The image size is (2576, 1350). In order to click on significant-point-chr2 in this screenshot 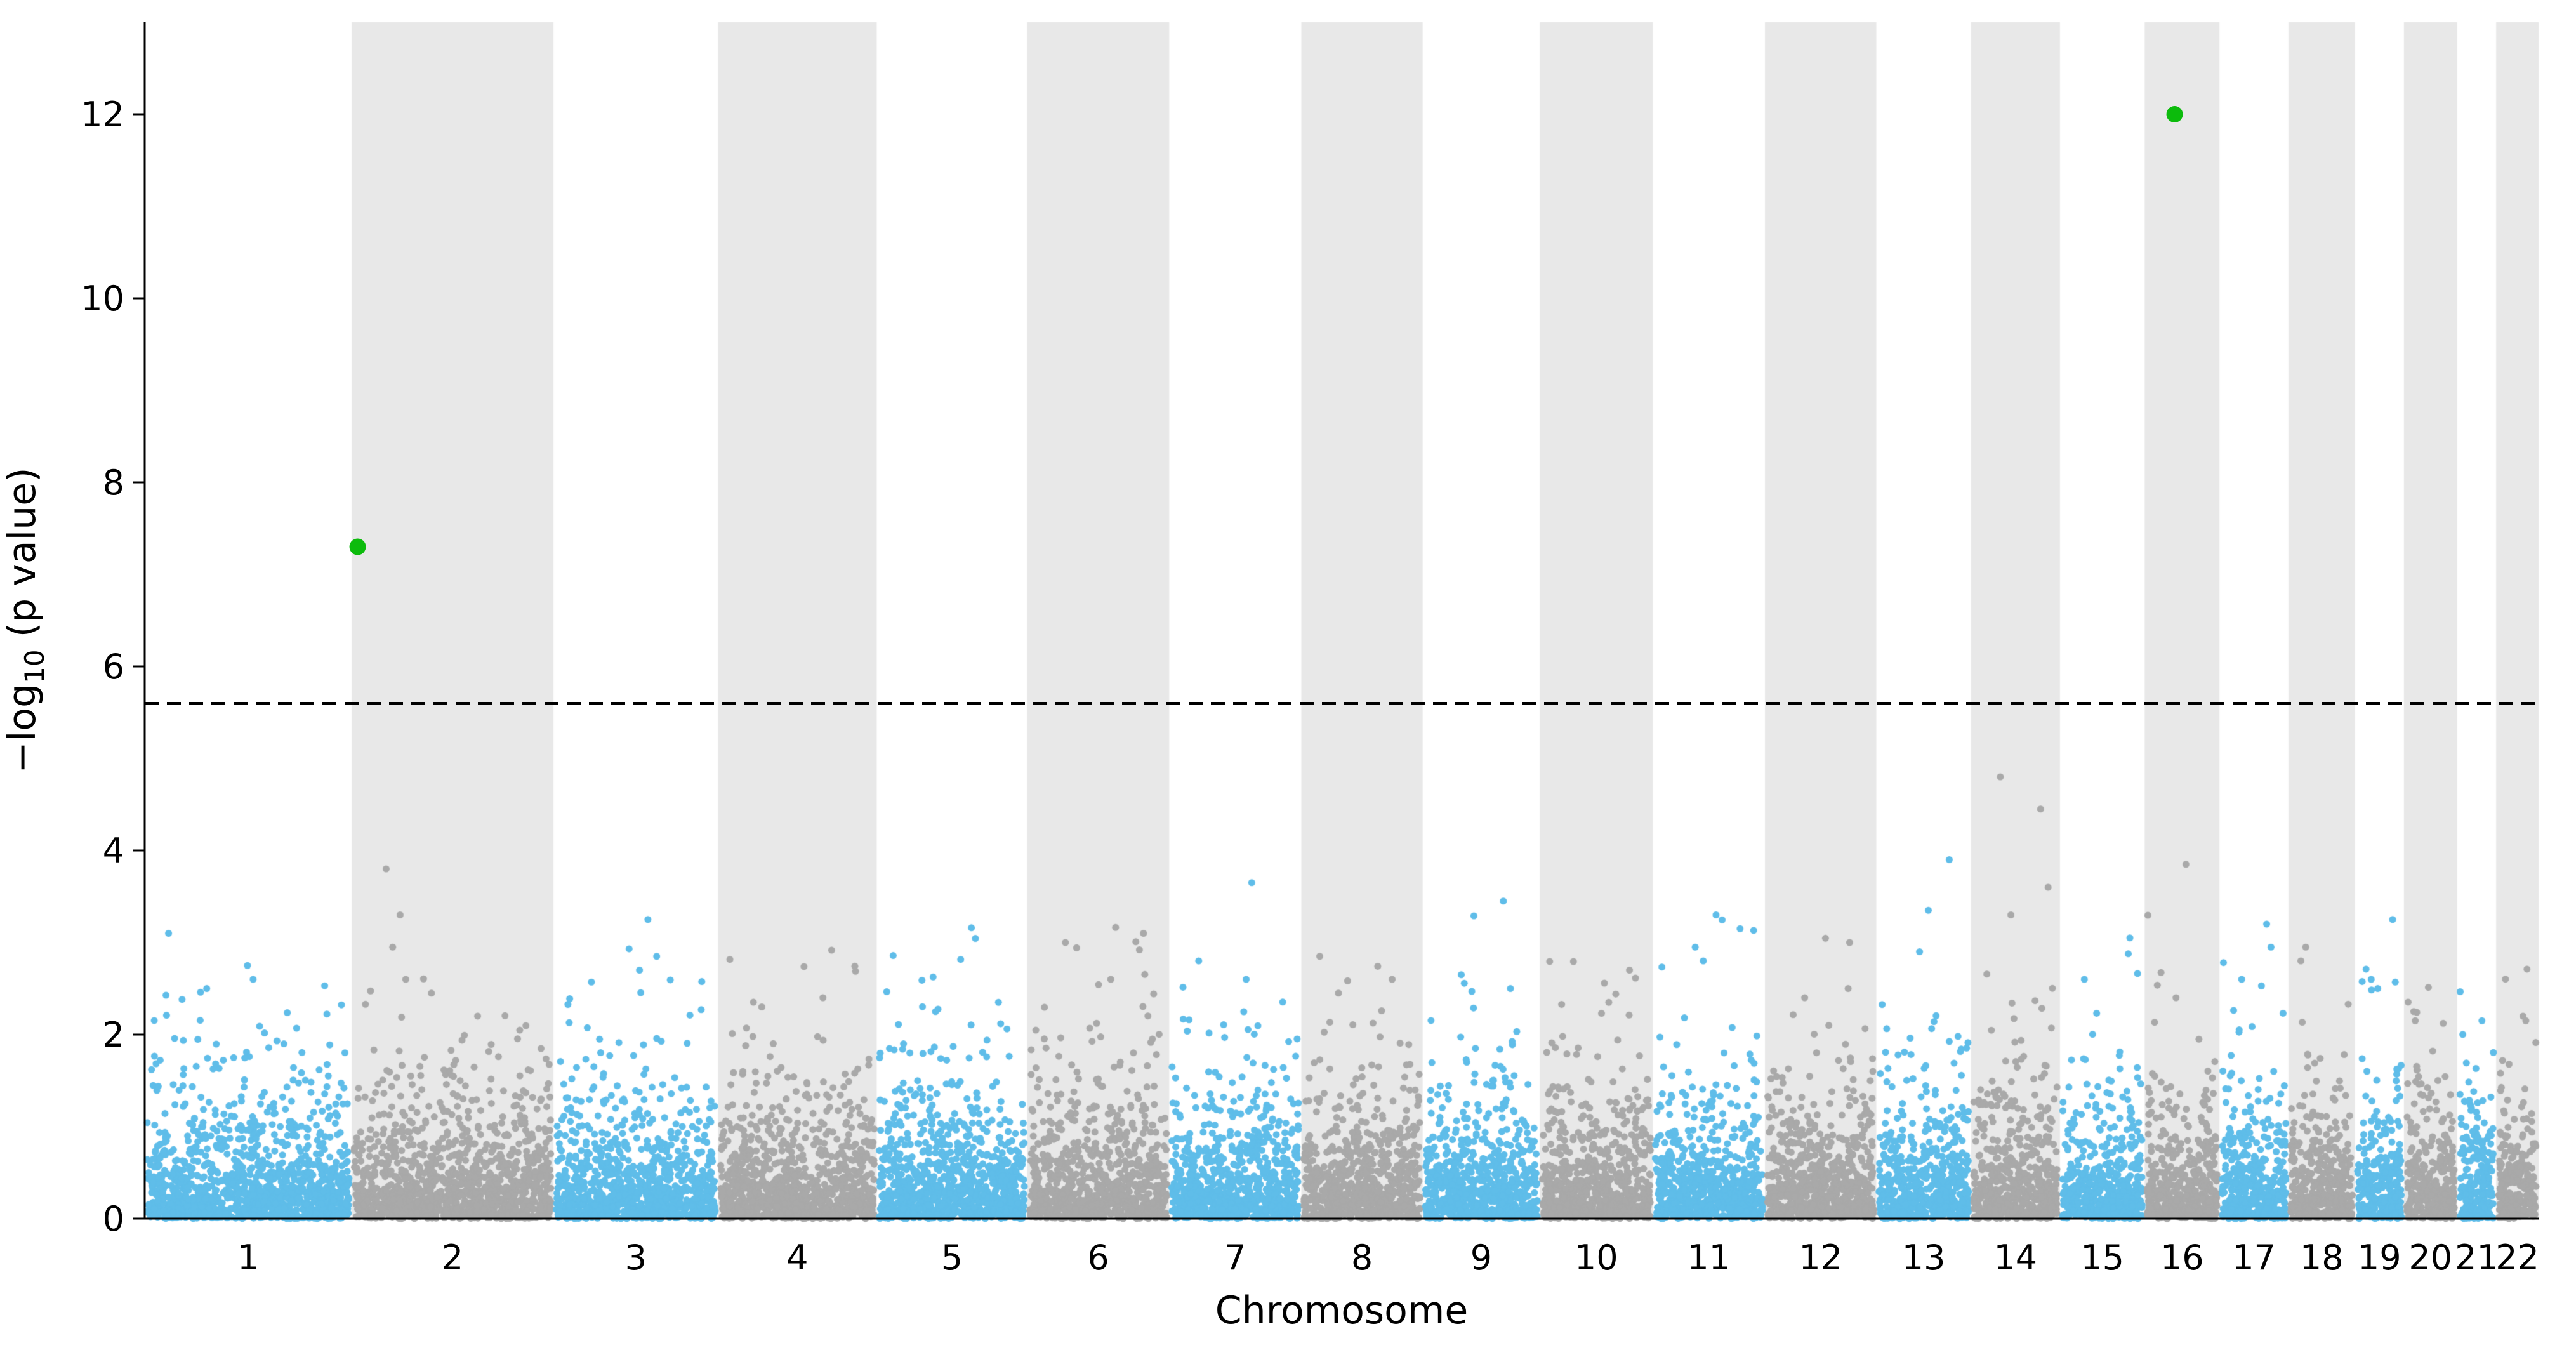, I will do `click(358, 546)`.